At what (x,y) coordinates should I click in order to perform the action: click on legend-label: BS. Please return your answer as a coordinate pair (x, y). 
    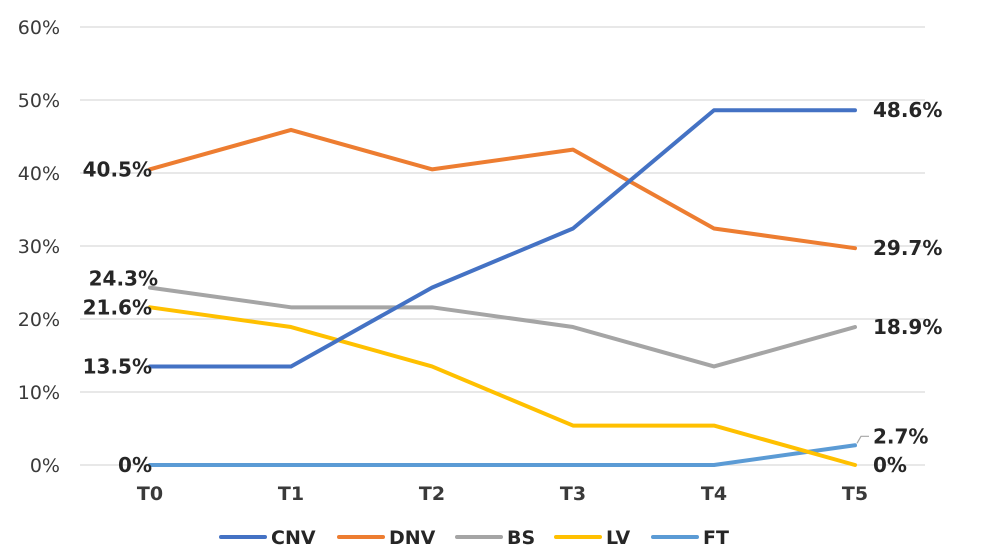
    Looking at the image, I should click on (521, 538).